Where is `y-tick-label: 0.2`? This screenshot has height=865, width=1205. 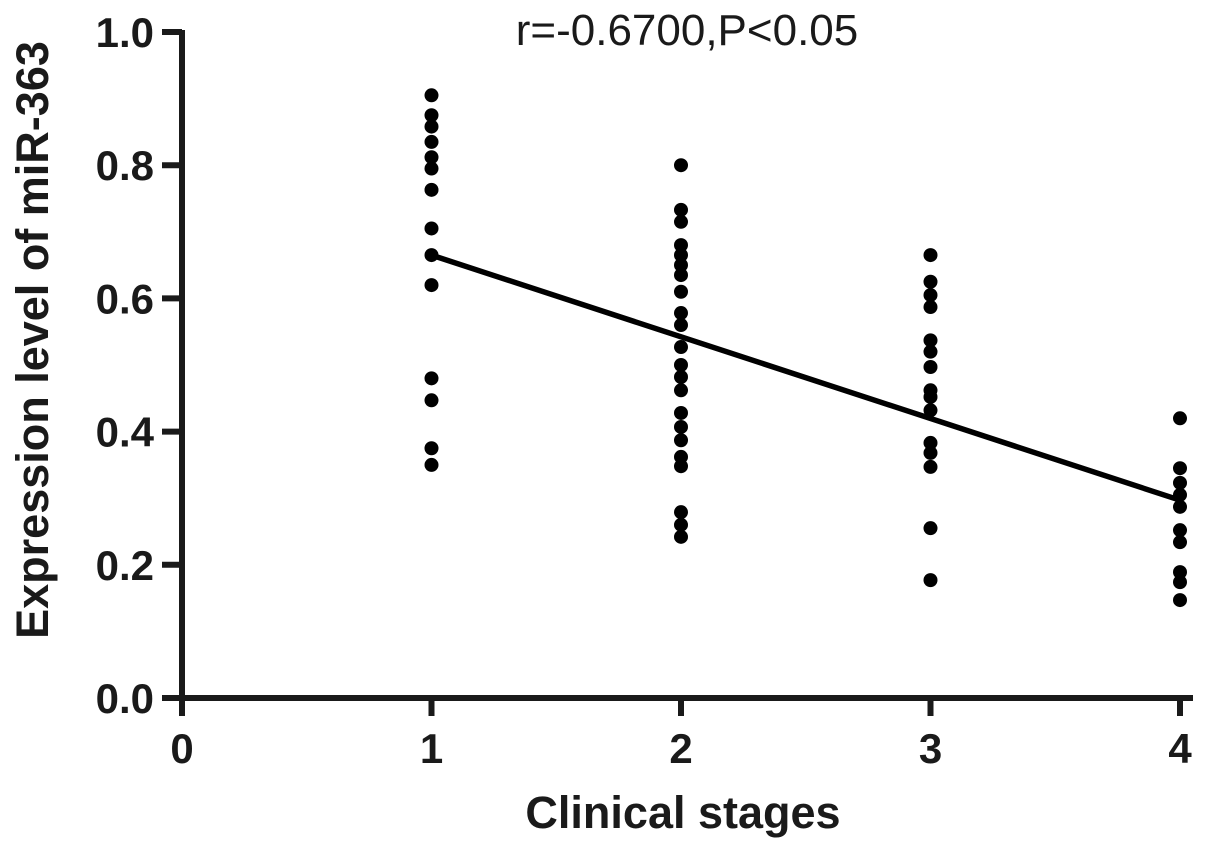 y-tick-label: 0.2 is located at coordinates (125, 565).